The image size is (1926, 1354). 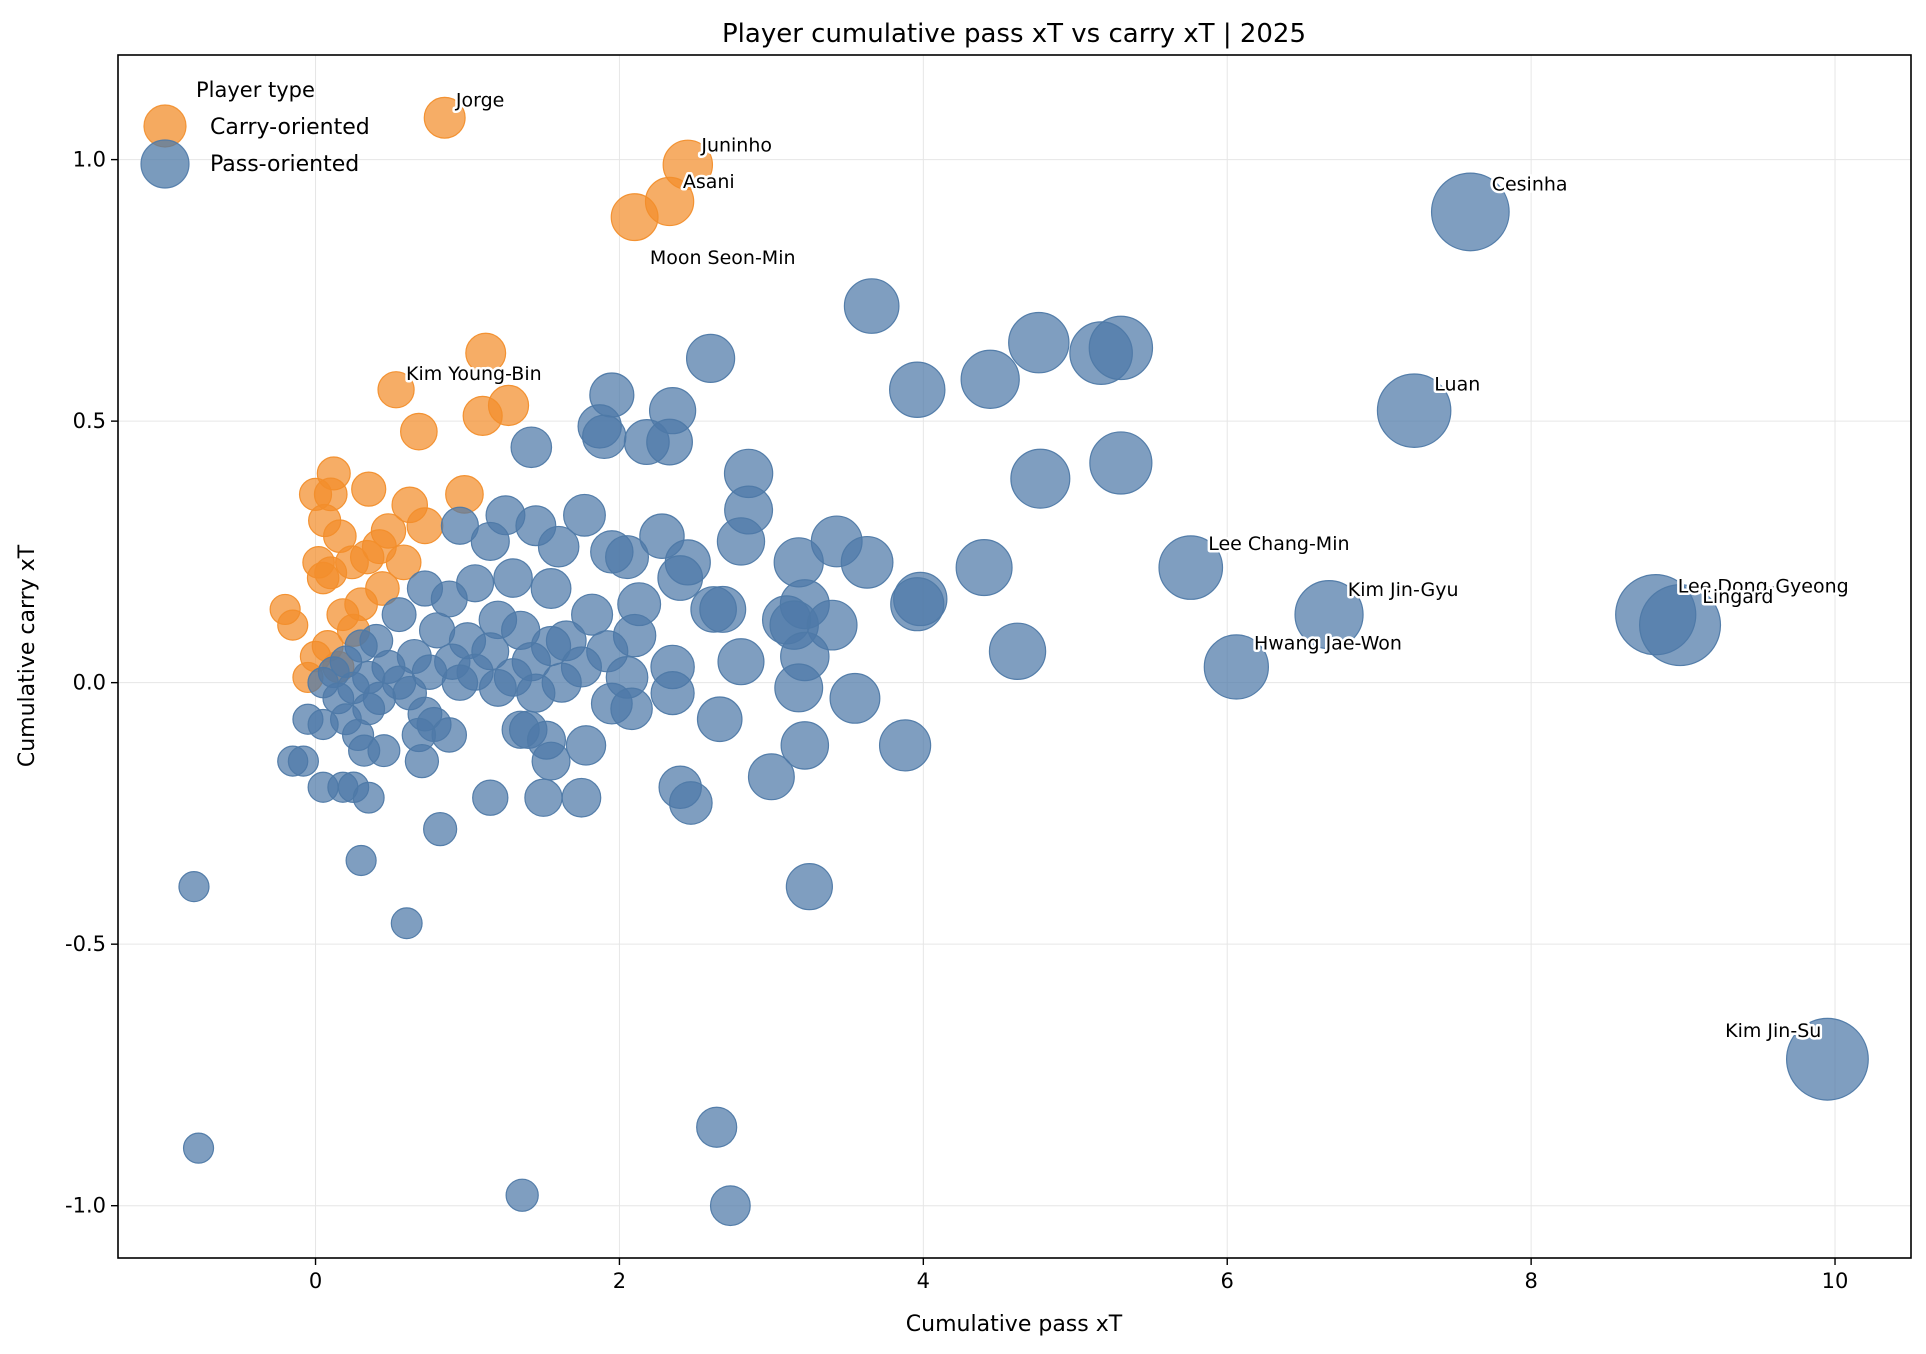 What do you see at coordinates (255, 90) in the screenshot?
I see `legend-title: Player type` at bounding box center [255, 90].